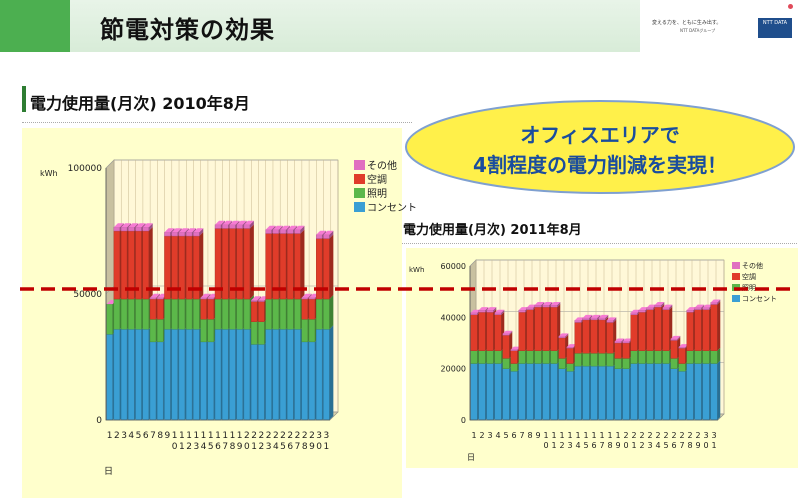  I want to click on chart2-xtick-label: 5, so click(585, 445).